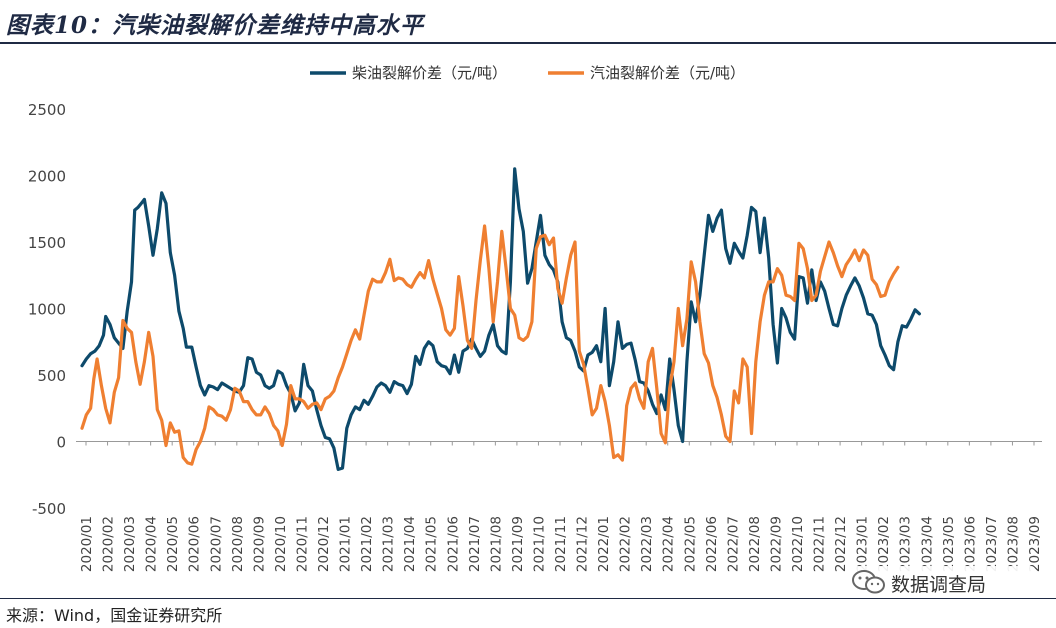 The width and height of the screenshot is (1056, 628). What do you see at coordinates (114, 615) in the screenshot?
I see `source-note: 来源：Wind，国金证券研究所` at bounding box center [114, 615].